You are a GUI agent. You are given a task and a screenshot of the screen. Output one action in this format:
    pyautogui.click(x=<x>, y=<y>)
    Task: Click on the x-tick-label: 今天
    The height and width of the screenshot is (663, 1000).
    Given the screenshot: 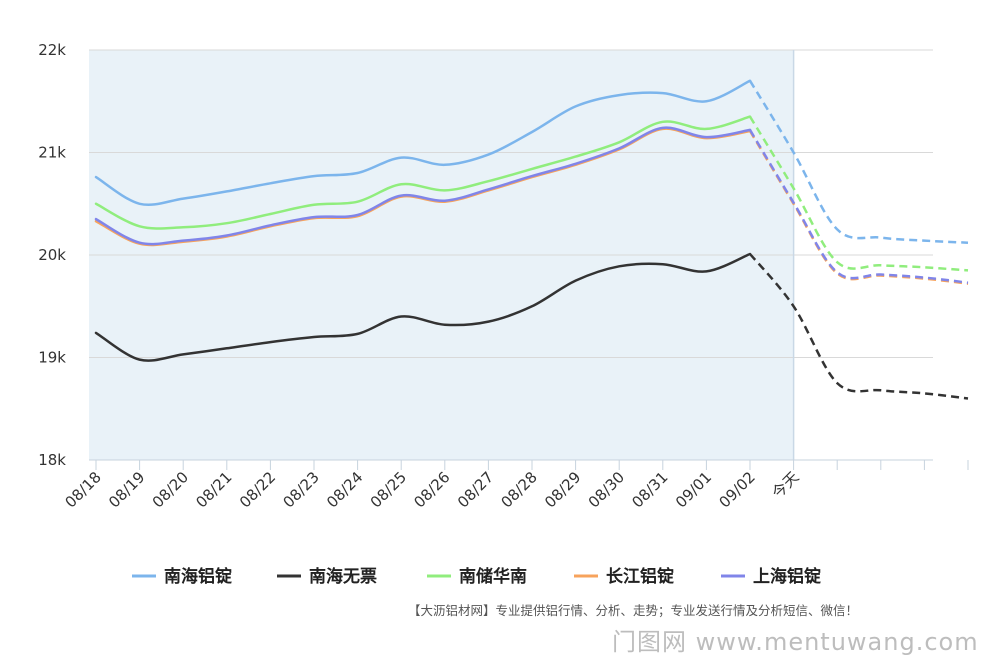 What is the action you would take?
    pyautogui.click(x=785, y=485)
    